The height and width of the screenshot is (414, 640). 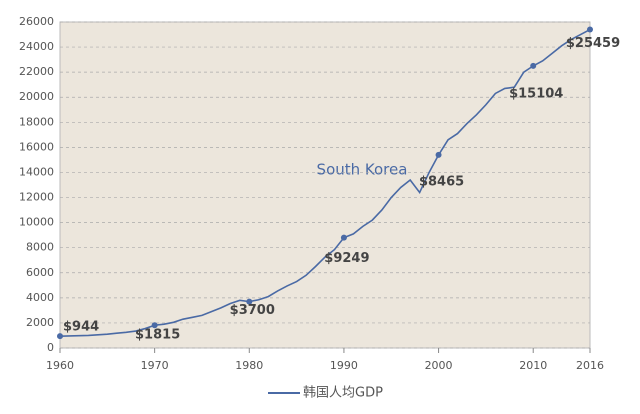 I want to click on x-tick-label: 1960, so click(x=60, y=365).